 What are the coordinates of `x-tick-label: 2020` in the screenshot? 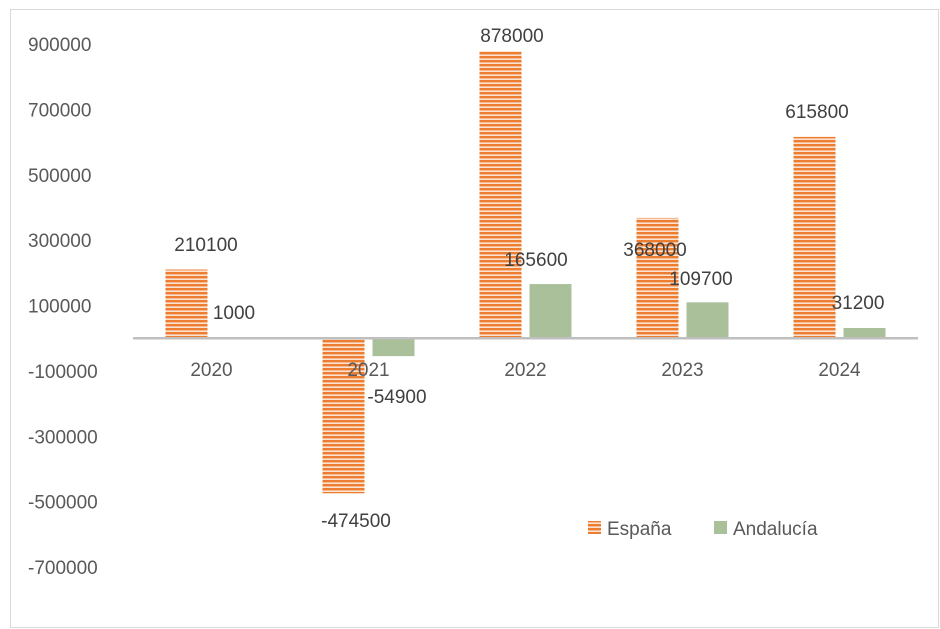 It's located at (211, 370).